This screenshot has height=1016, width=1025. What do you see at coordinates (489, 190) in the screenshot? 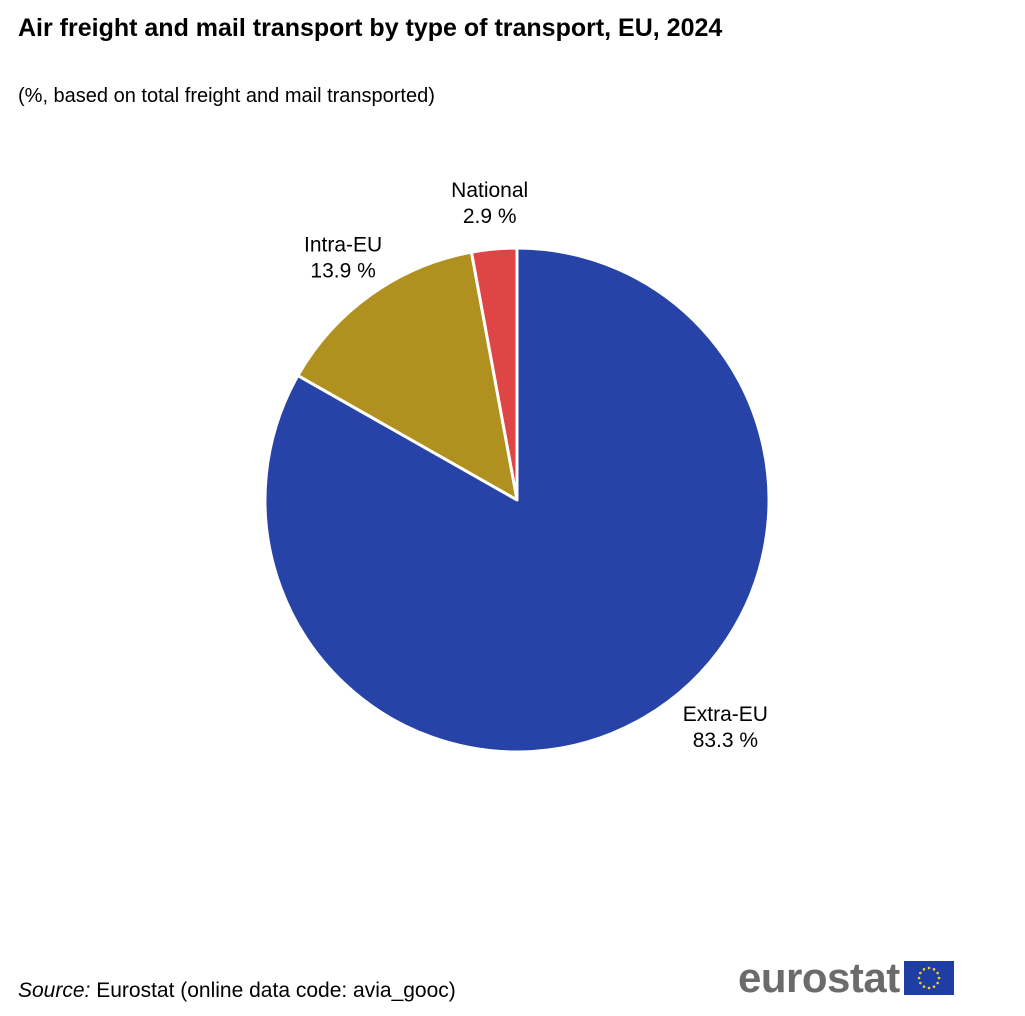
I see `slice-label-national: National` at bounding box center [489, 190].